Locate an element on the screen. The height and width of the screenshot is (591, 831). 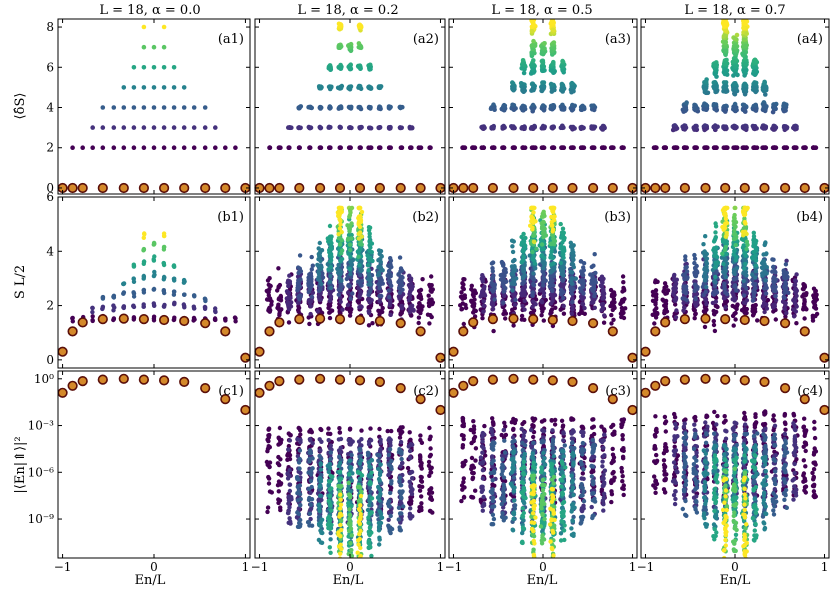
scar-states is located at coordinates (735, 188).